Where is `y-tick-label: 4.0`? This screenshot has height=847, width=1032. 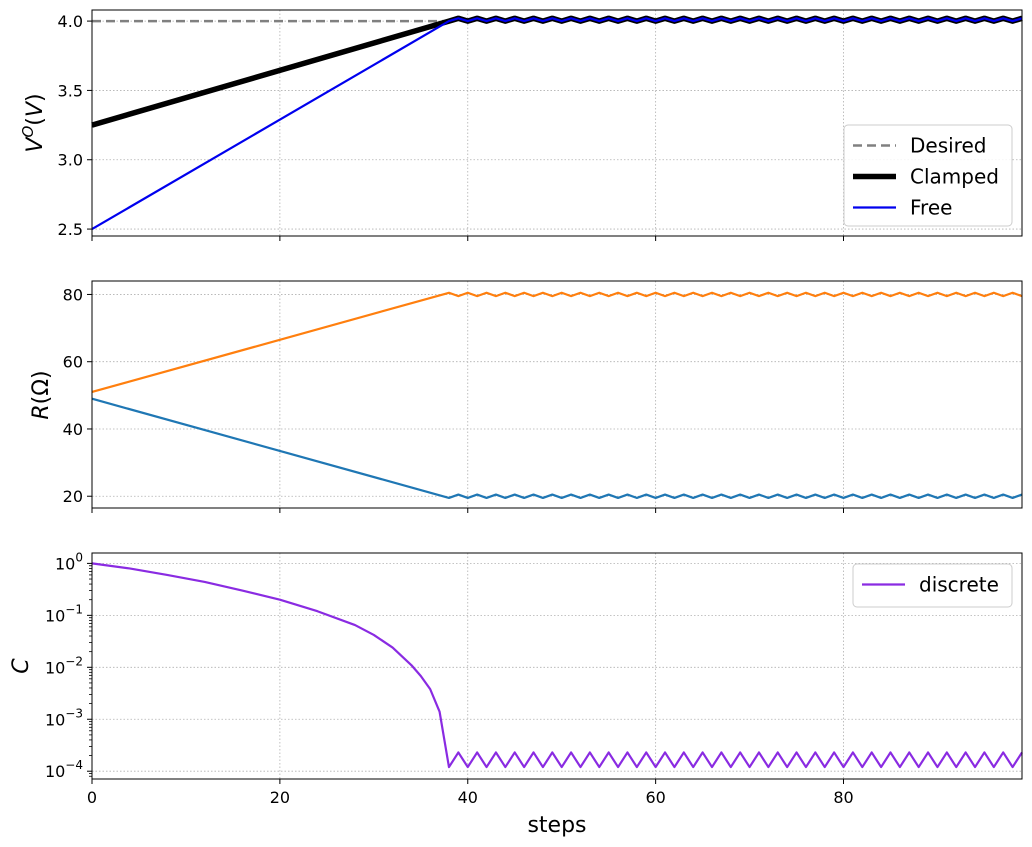 y-tick-label: 4.0 is located at coordinates (70, 21).